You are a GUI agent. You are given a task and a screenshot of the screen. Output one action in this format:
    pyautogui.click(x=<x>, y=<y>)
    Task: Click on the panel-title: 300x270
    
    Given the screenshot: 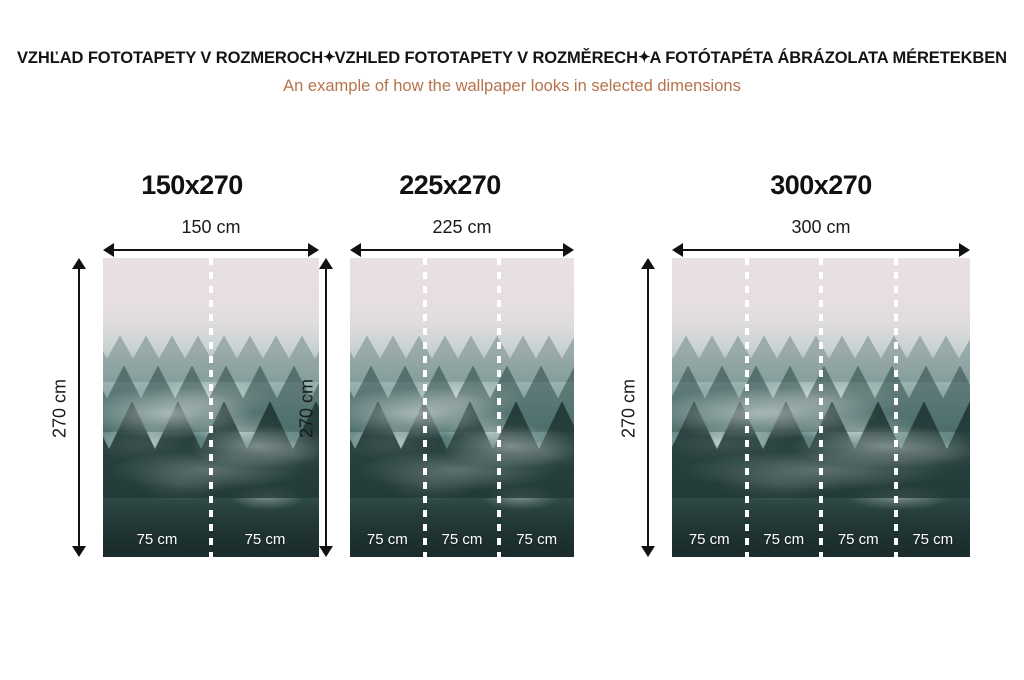 What is the action you would take?
    pyautogui.click(x=821, y=185)
    